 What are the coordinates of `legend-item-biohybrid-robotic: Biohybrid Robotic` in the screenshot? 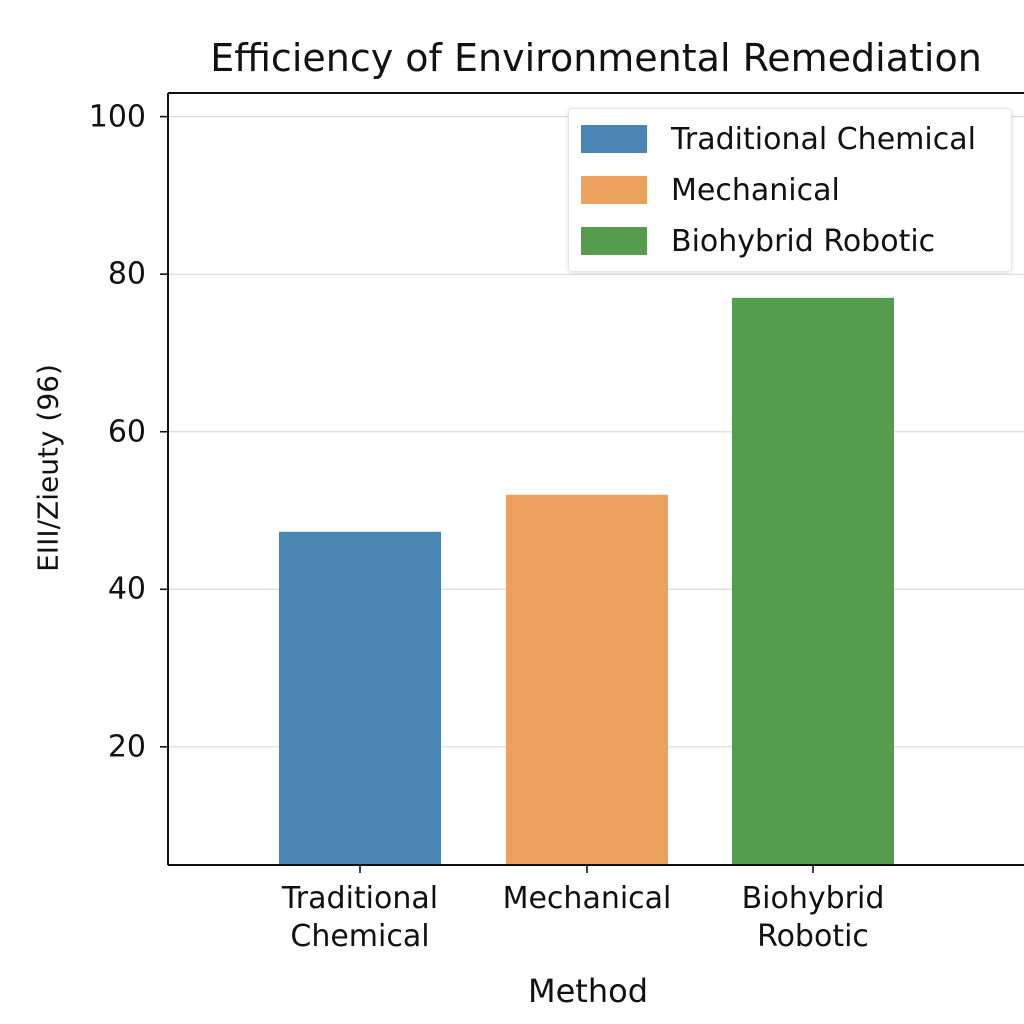 It's located at (758, 241).